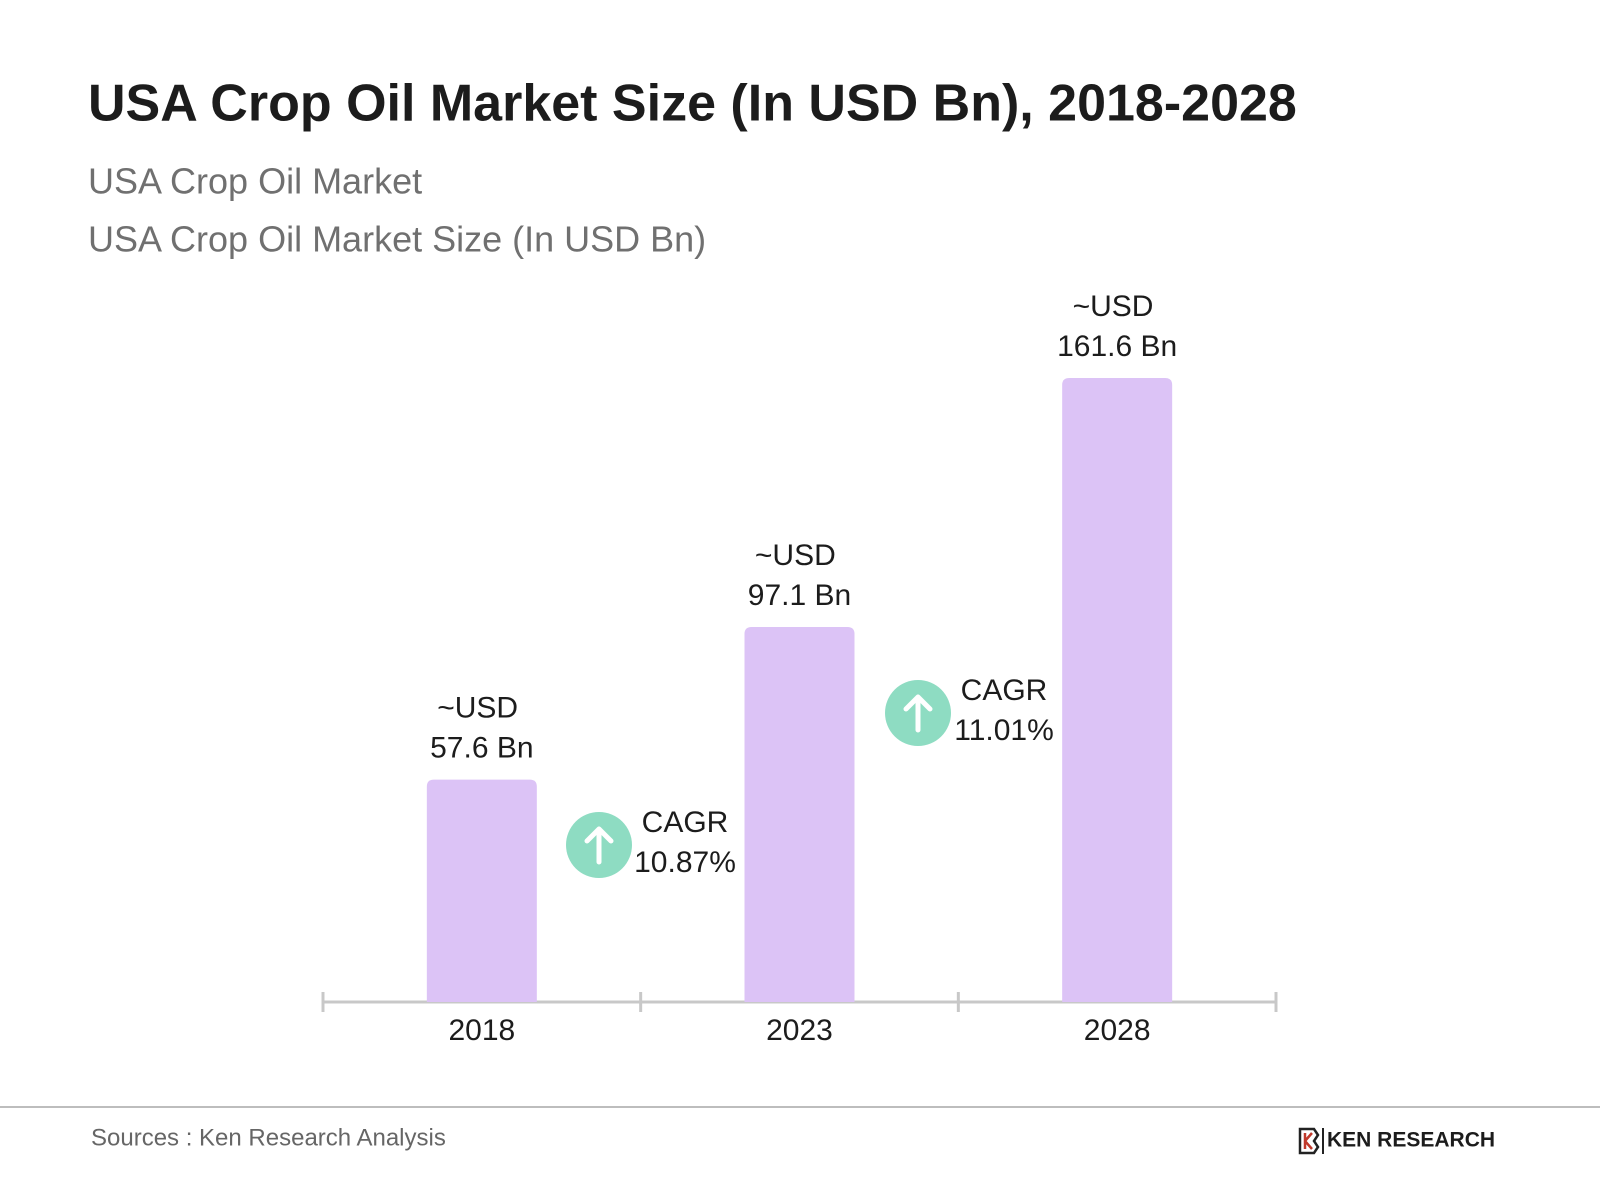 This screenshot has height=1200, width=1600. Describe the element at coordinates (1004, 730) in the screenshot. I see `cagr-value: 11.01%` at that location.